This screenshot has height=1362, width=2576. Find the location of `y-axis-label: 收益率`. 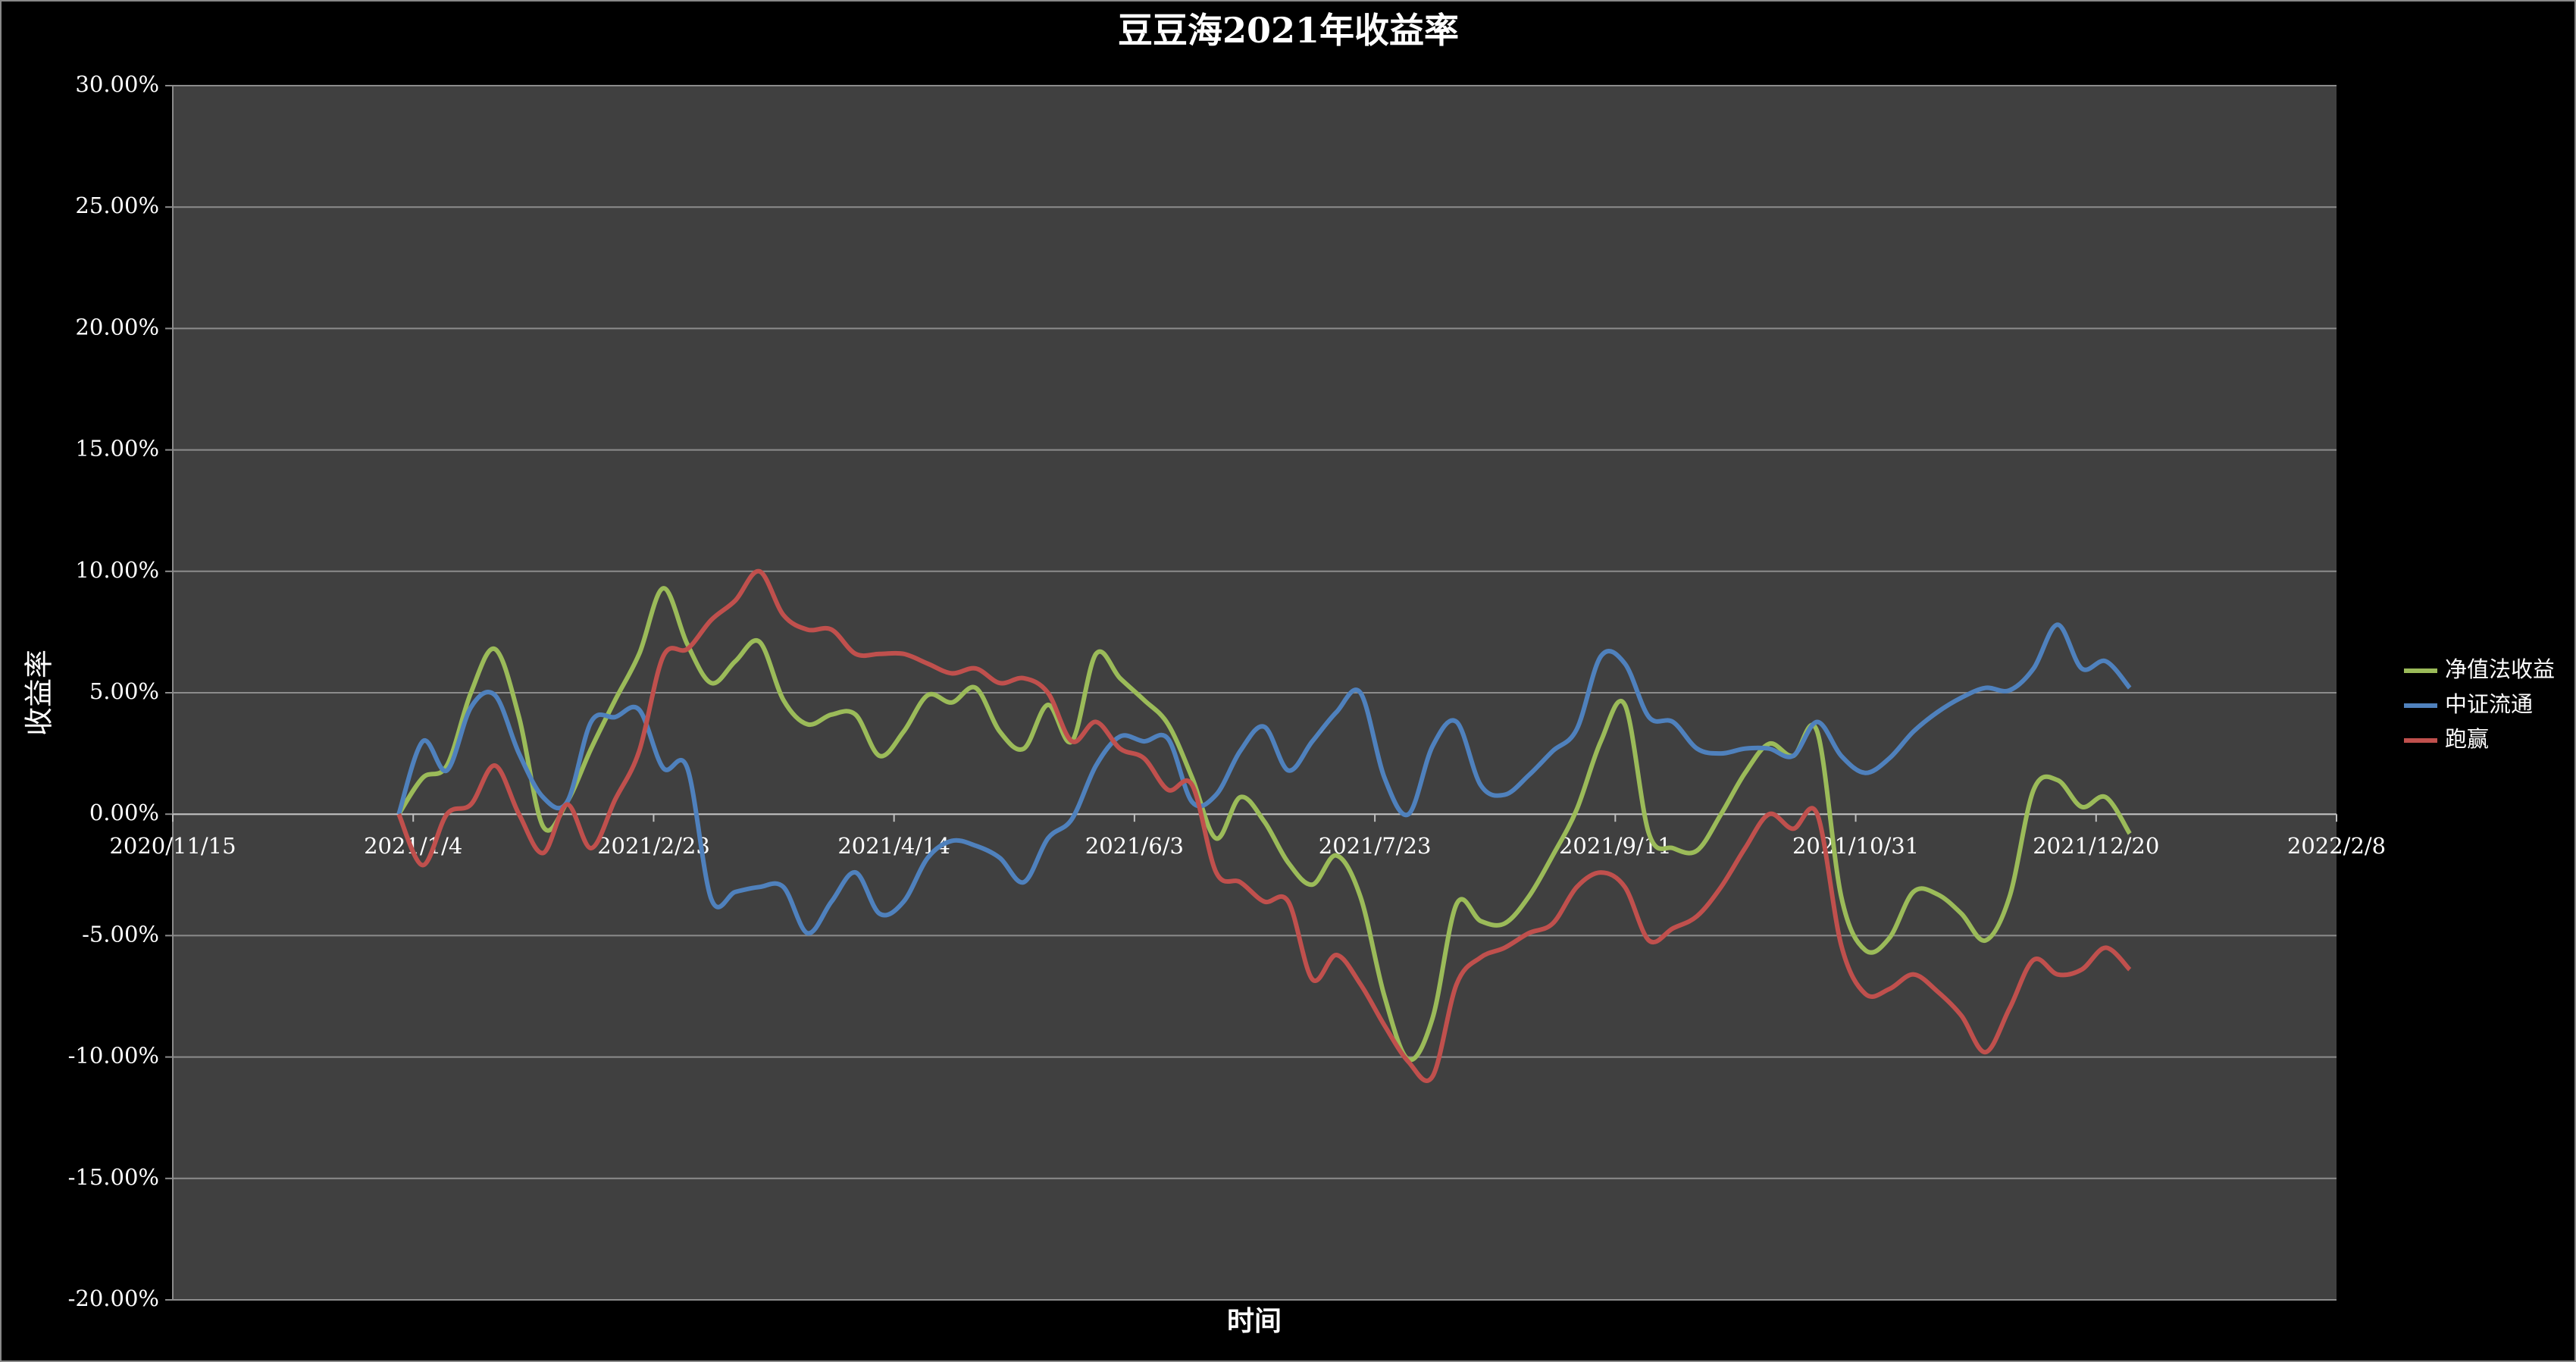

y-axis-label: 收益率 is located at coordinates (40, 693).